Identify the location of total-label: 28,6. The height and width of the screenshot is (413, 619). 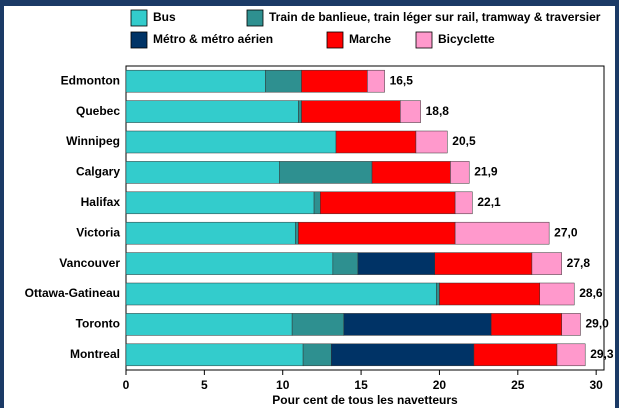
(591, 293).